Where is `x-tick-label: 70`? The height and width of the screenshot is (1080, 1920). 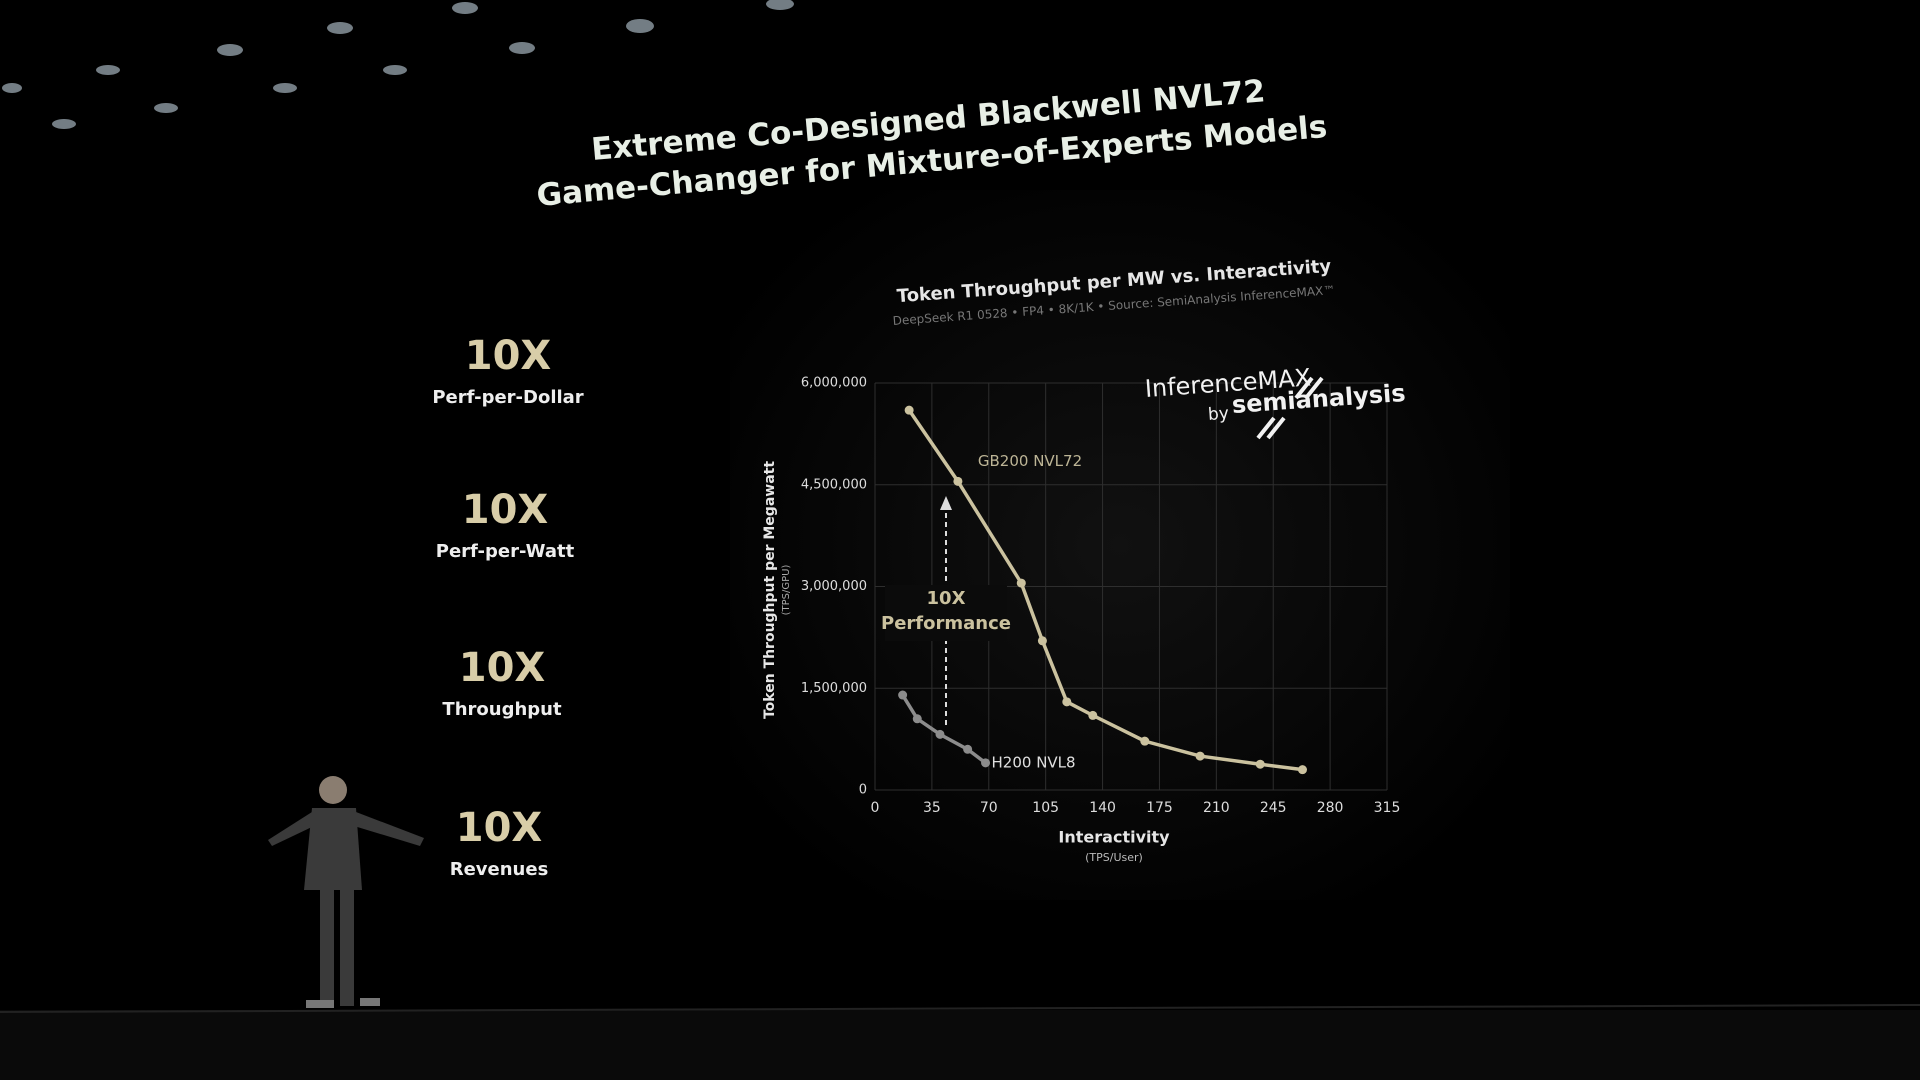
x-tick-label: 70 is located at coordinates (989, 808).